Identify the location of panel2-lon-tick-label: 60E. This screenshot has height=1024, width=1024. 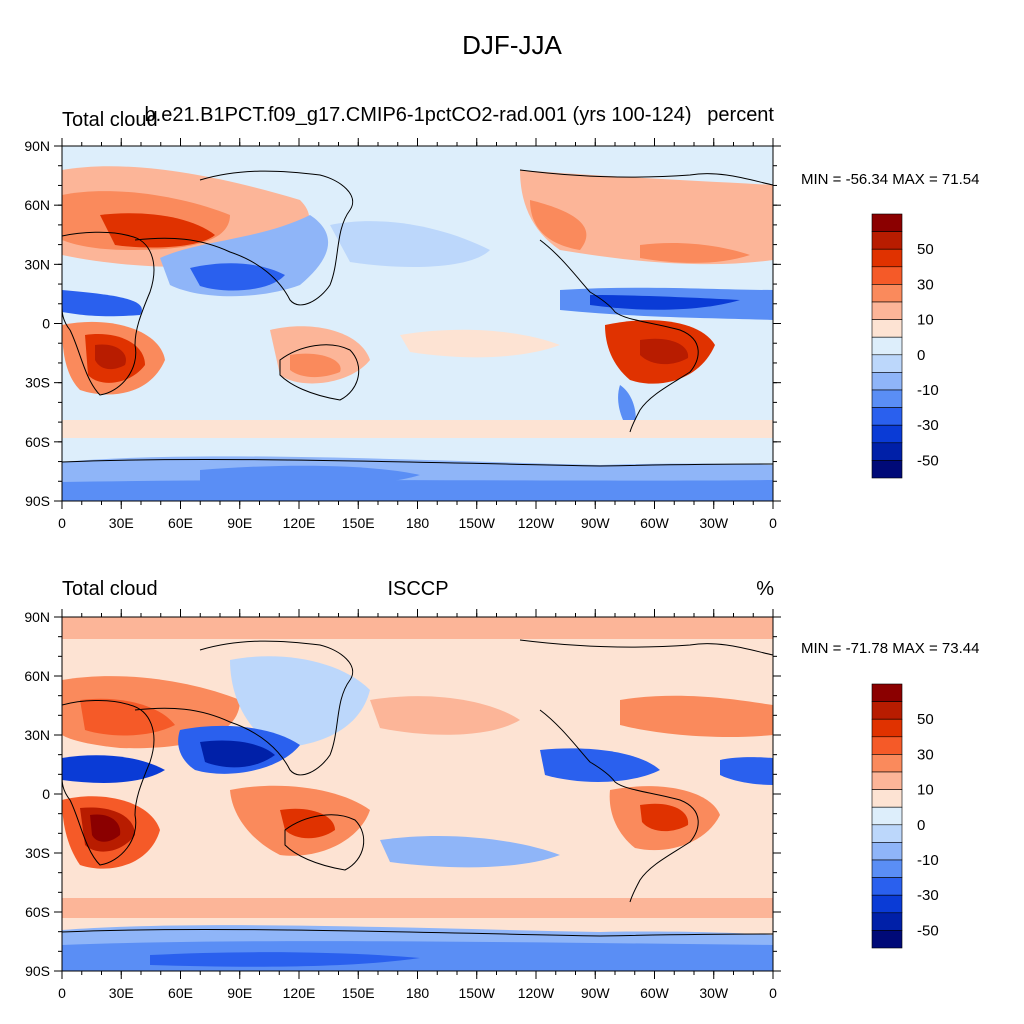
(180, 993).